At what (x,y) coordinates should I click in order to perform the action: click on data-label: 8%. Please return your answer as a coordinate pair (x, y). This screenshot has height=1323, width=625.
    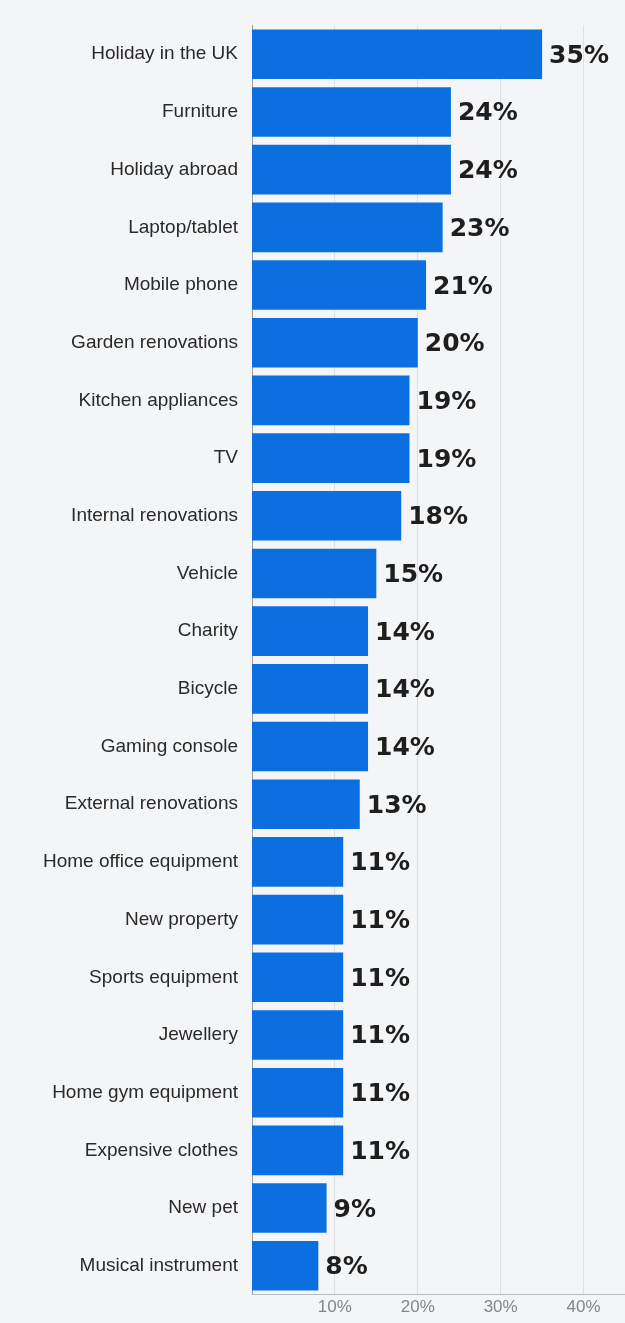
    Looking at the image, I should click on (346, 1266).